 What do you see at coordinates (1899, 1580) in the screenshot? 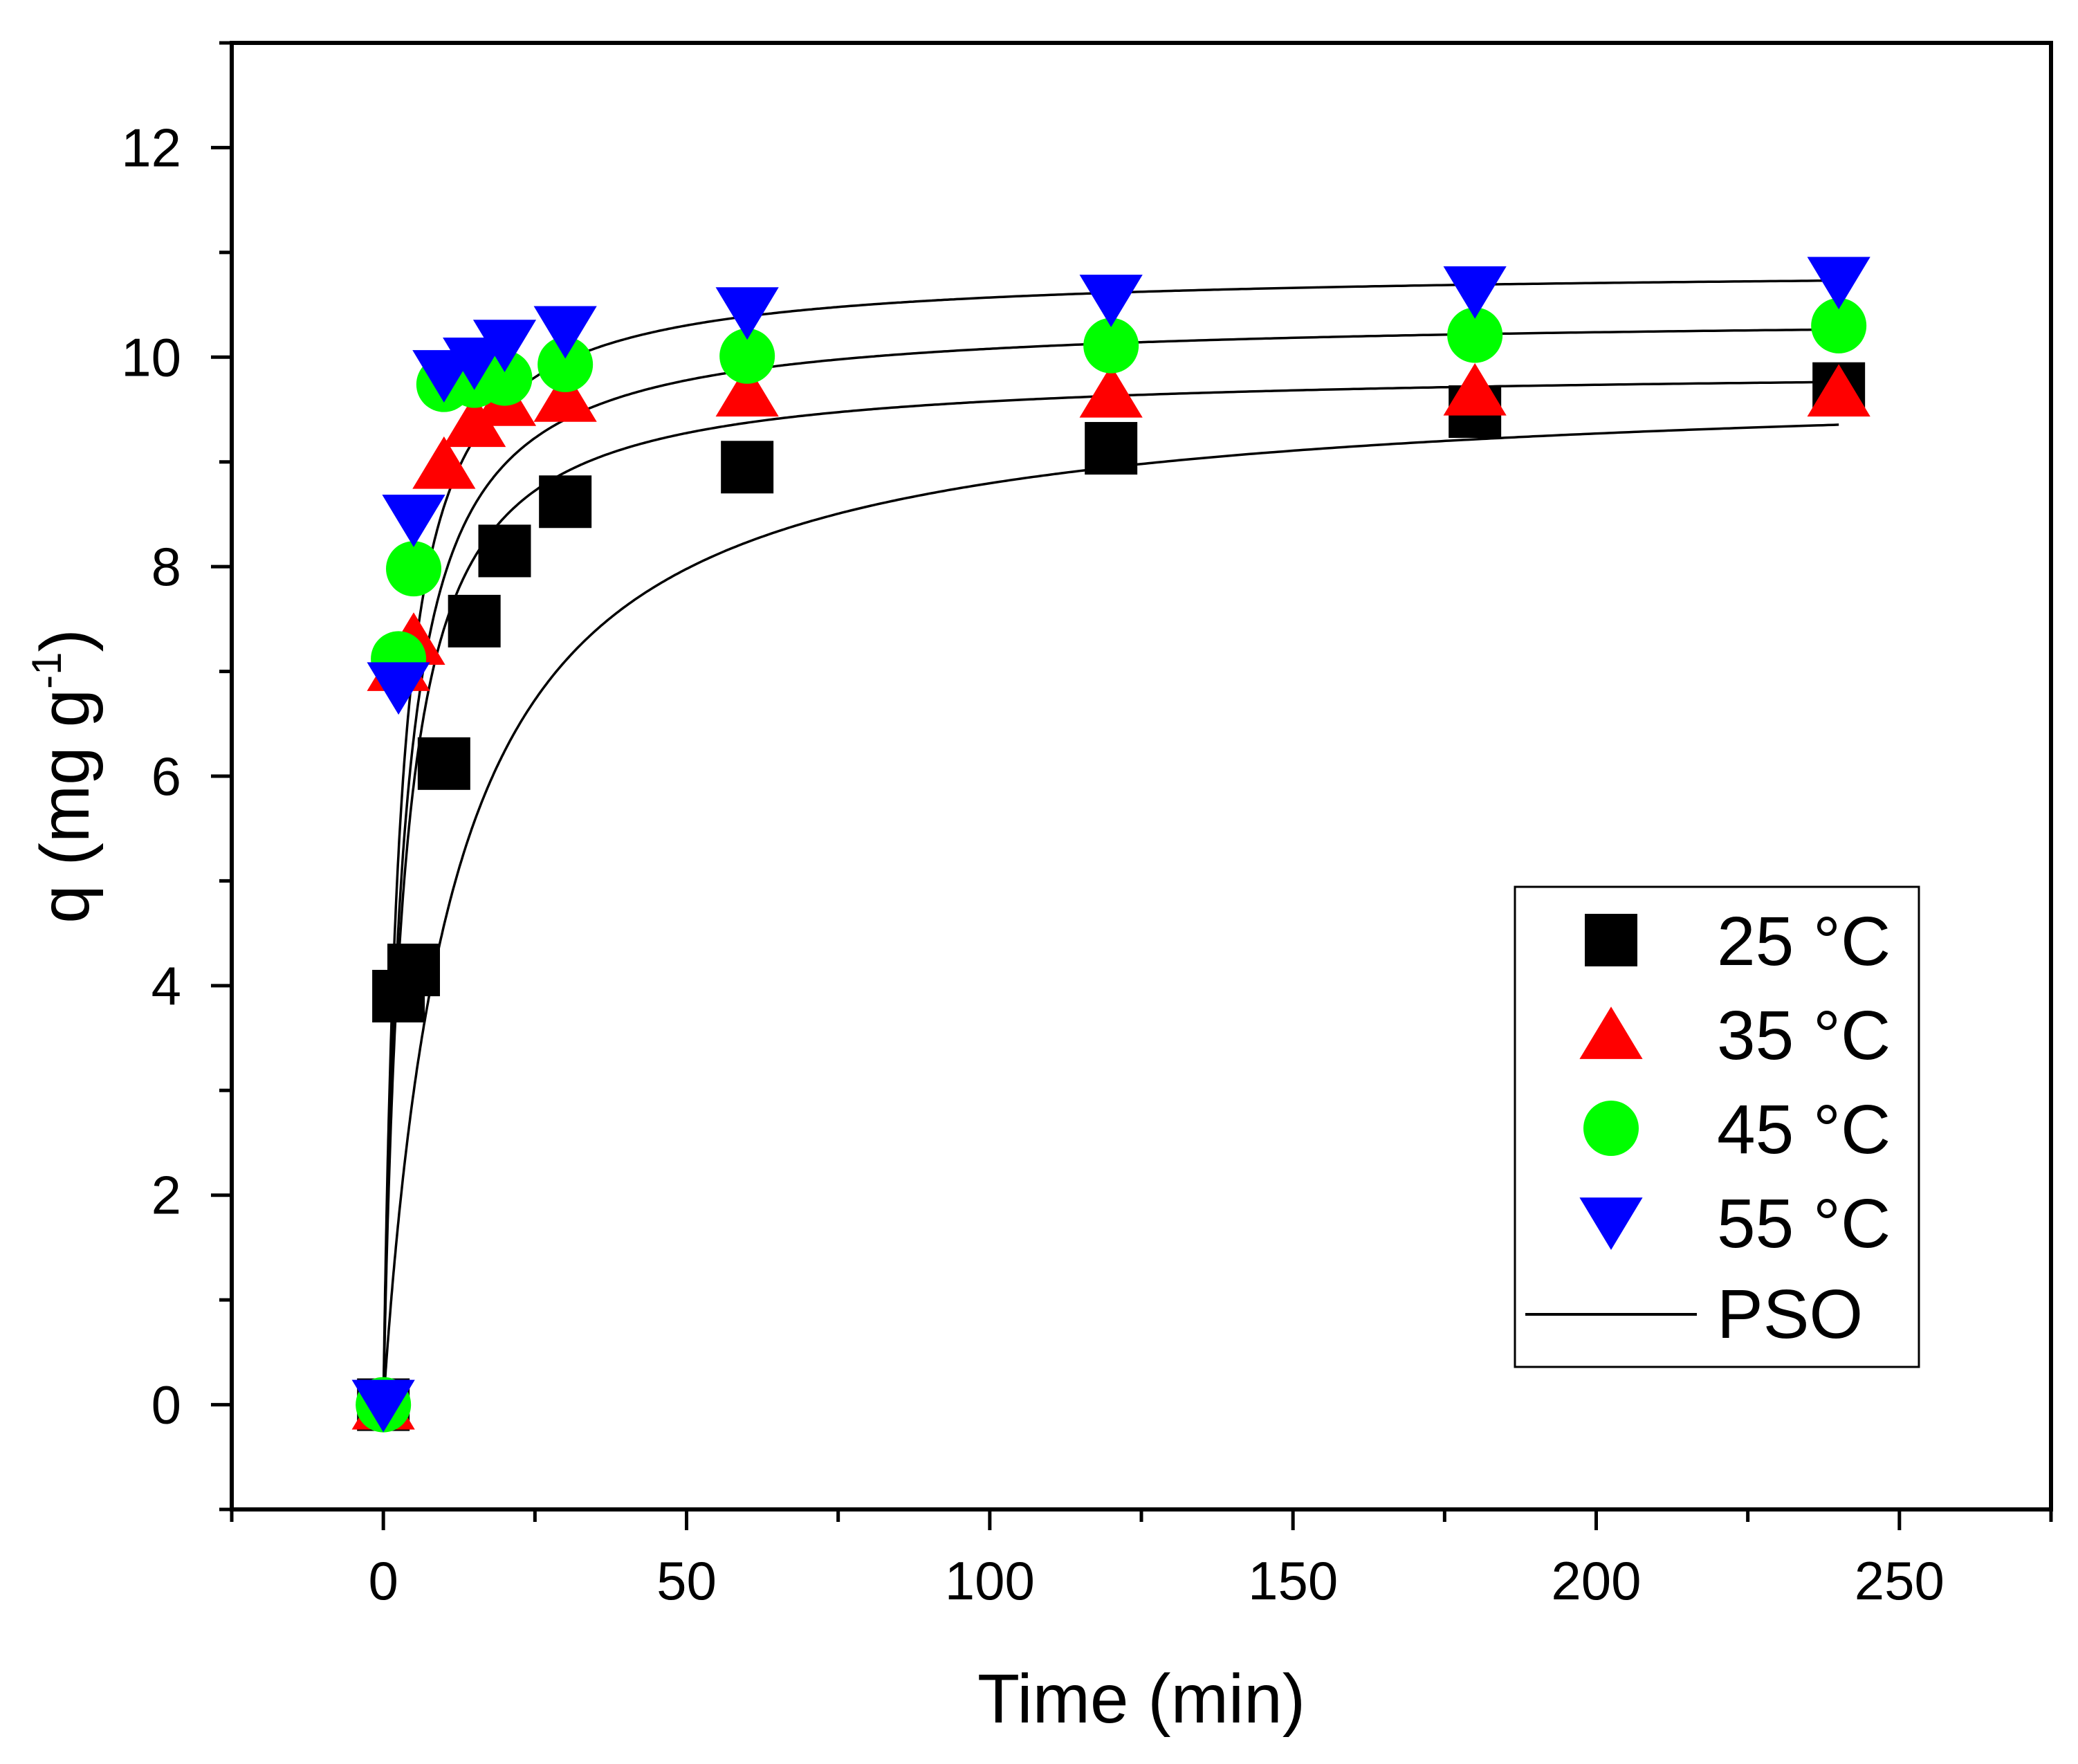
I see `x-tick-label: 250` at bounding box center [1899, 1580].